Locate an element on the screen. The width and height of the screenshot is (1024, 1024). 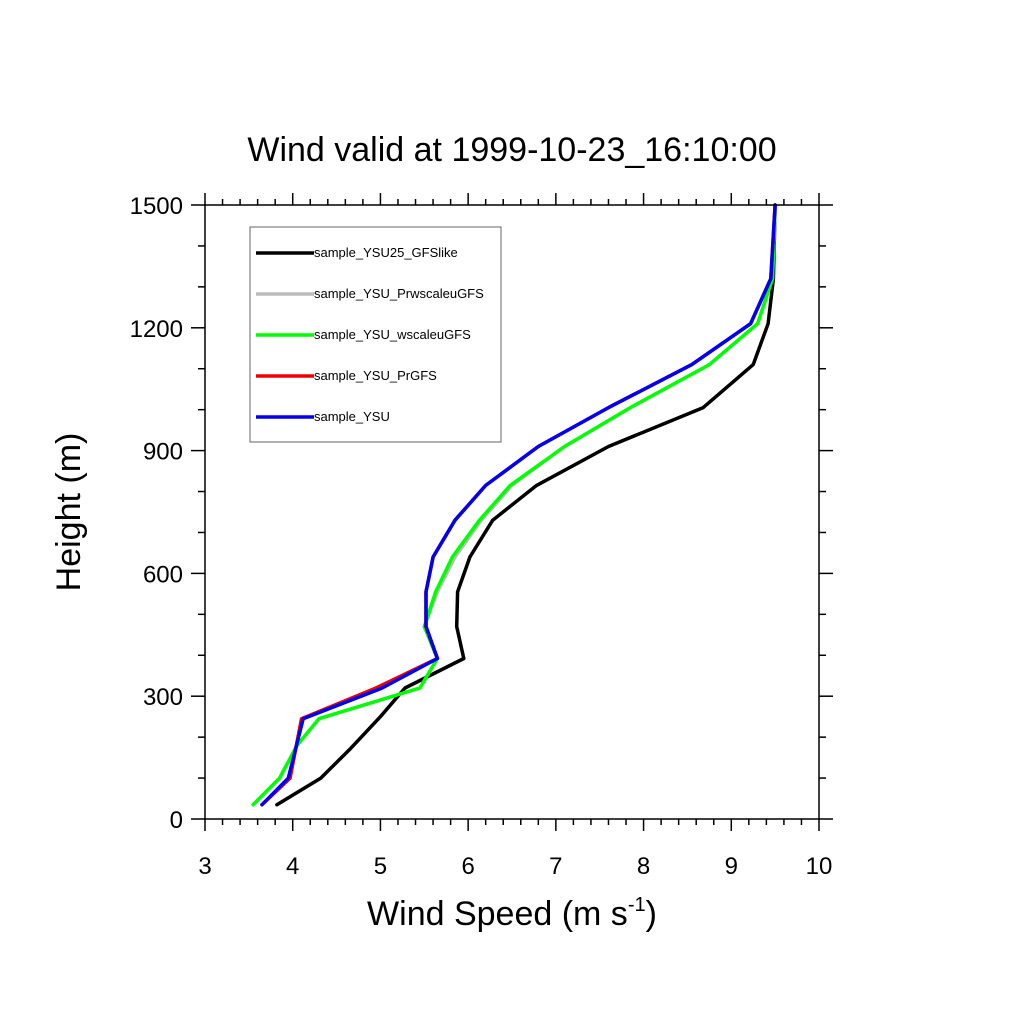
legend-label: sample_YSU_PrGFS is located at coordinates (375, 375).